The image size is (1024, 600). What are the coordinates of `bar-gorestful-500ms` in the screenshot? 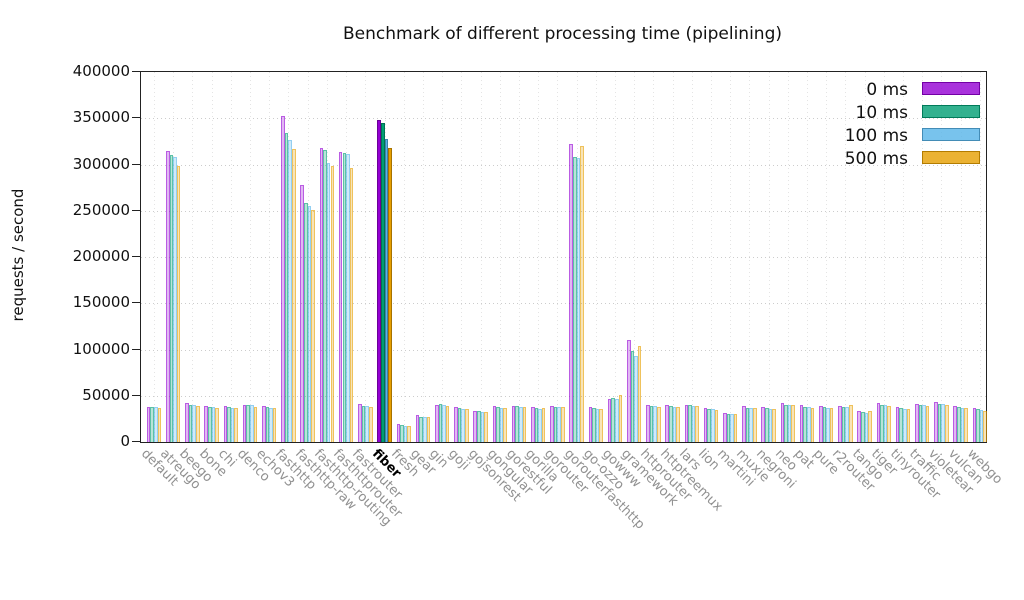 It's located at (524, 424).